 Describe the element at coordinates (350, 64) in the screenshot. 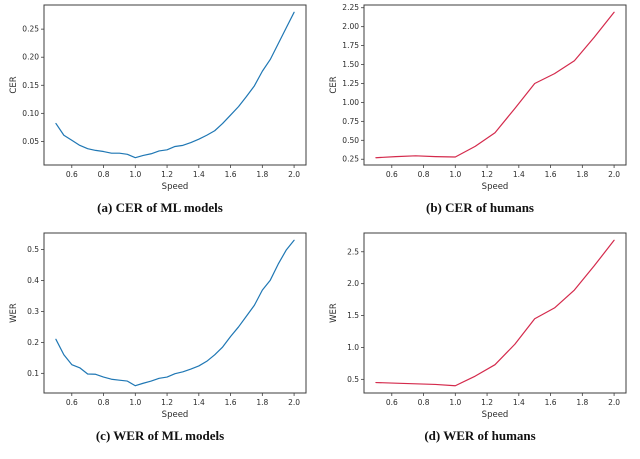

I see `y-tick-label: 1.50` at that location.